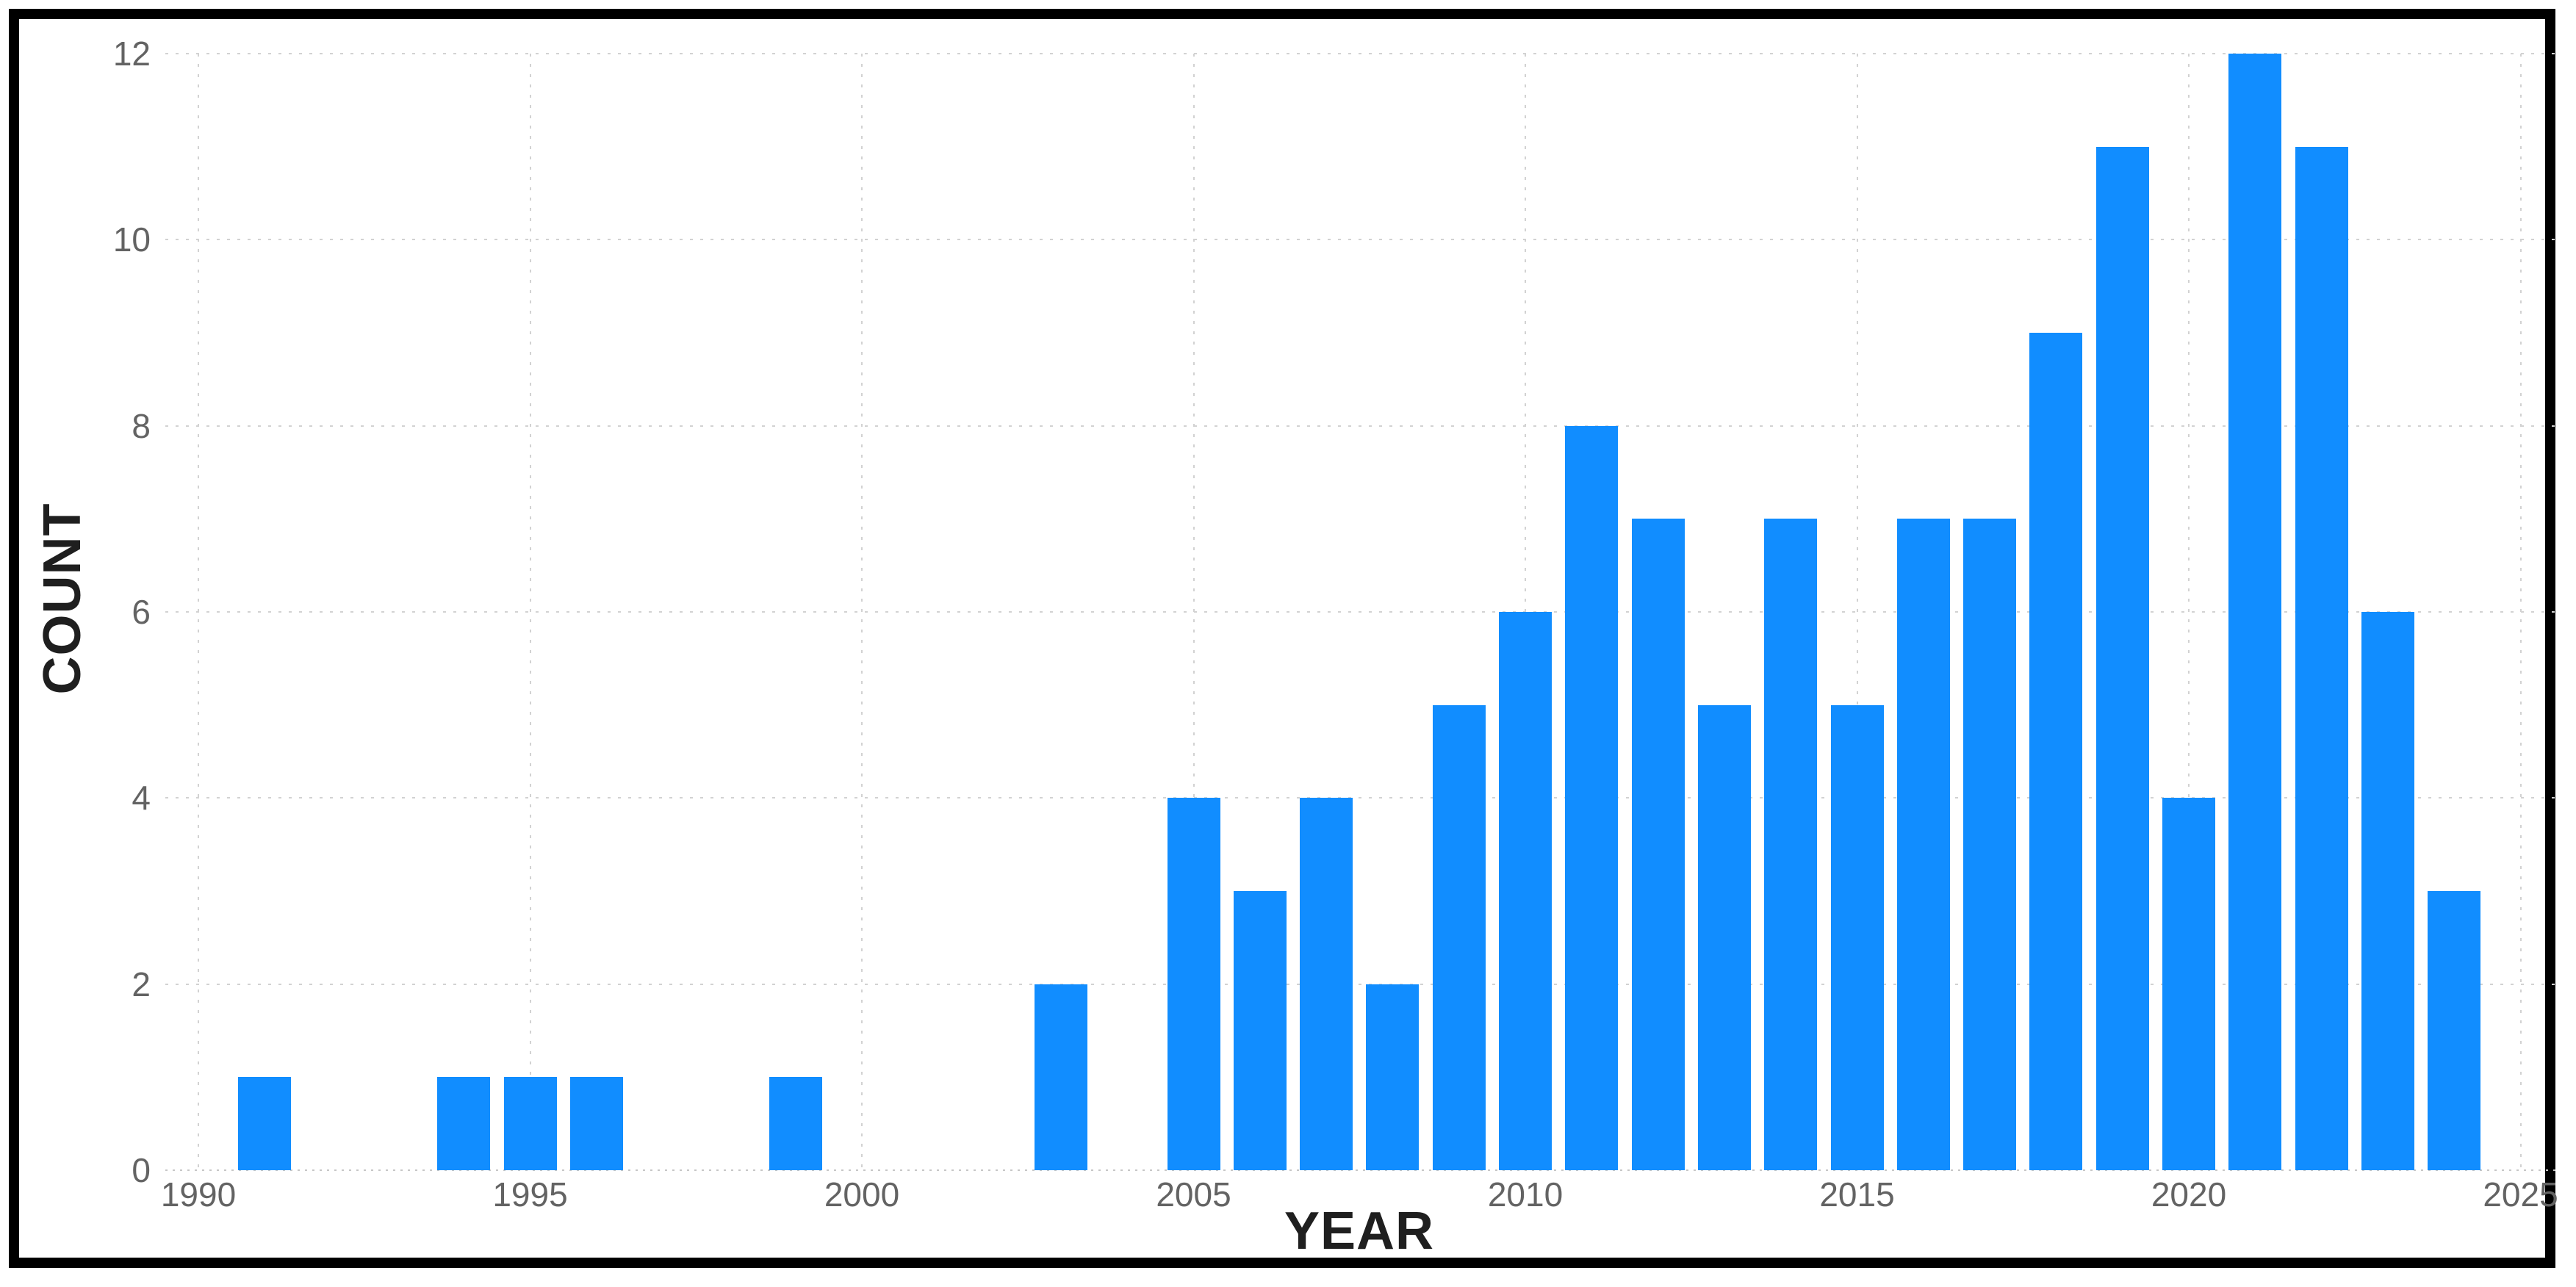 The width and height of the screenshot is (2576, 1287). I want to click on gridline-x-1990, so click(198, 612).